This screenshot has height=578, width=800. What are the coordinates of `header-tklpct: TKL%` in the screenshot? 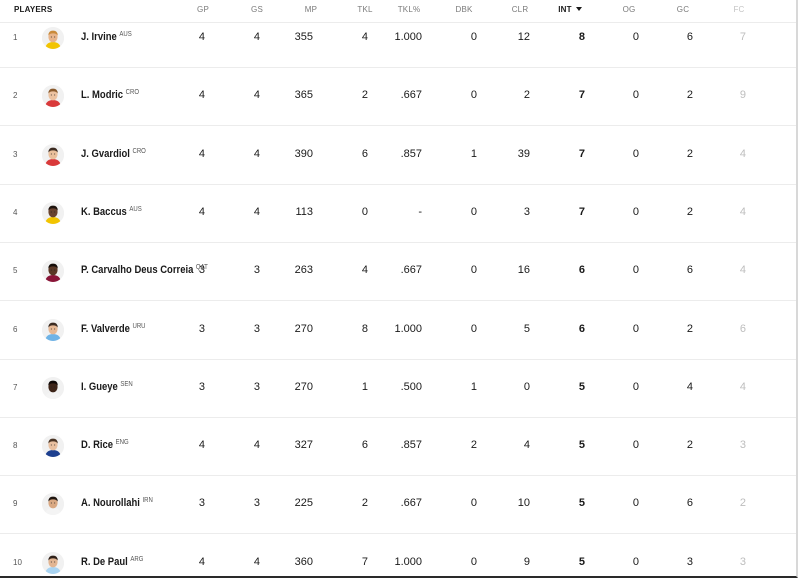 It's located at (409, 9).